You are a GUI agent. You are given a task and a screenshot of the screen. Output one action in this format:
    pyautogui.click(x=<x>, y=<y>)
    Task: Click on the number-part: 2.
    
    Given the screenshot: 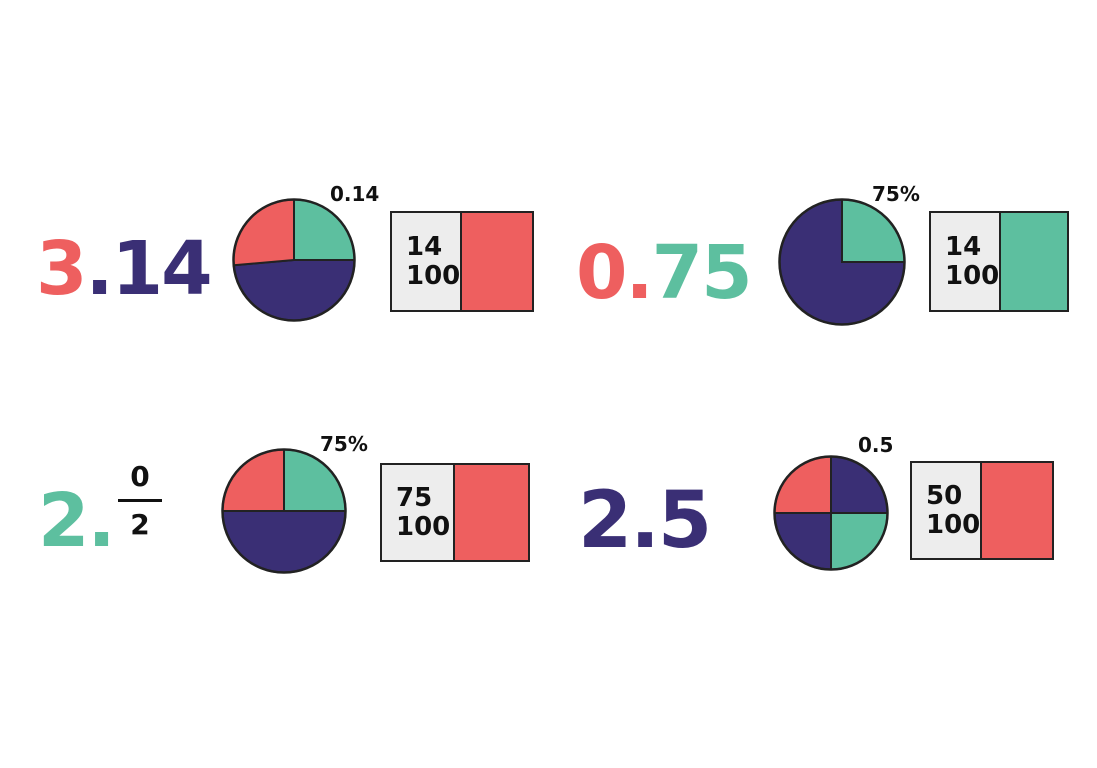 What is the action you would take?
    pyautogui.click(x=77, y=521)
    